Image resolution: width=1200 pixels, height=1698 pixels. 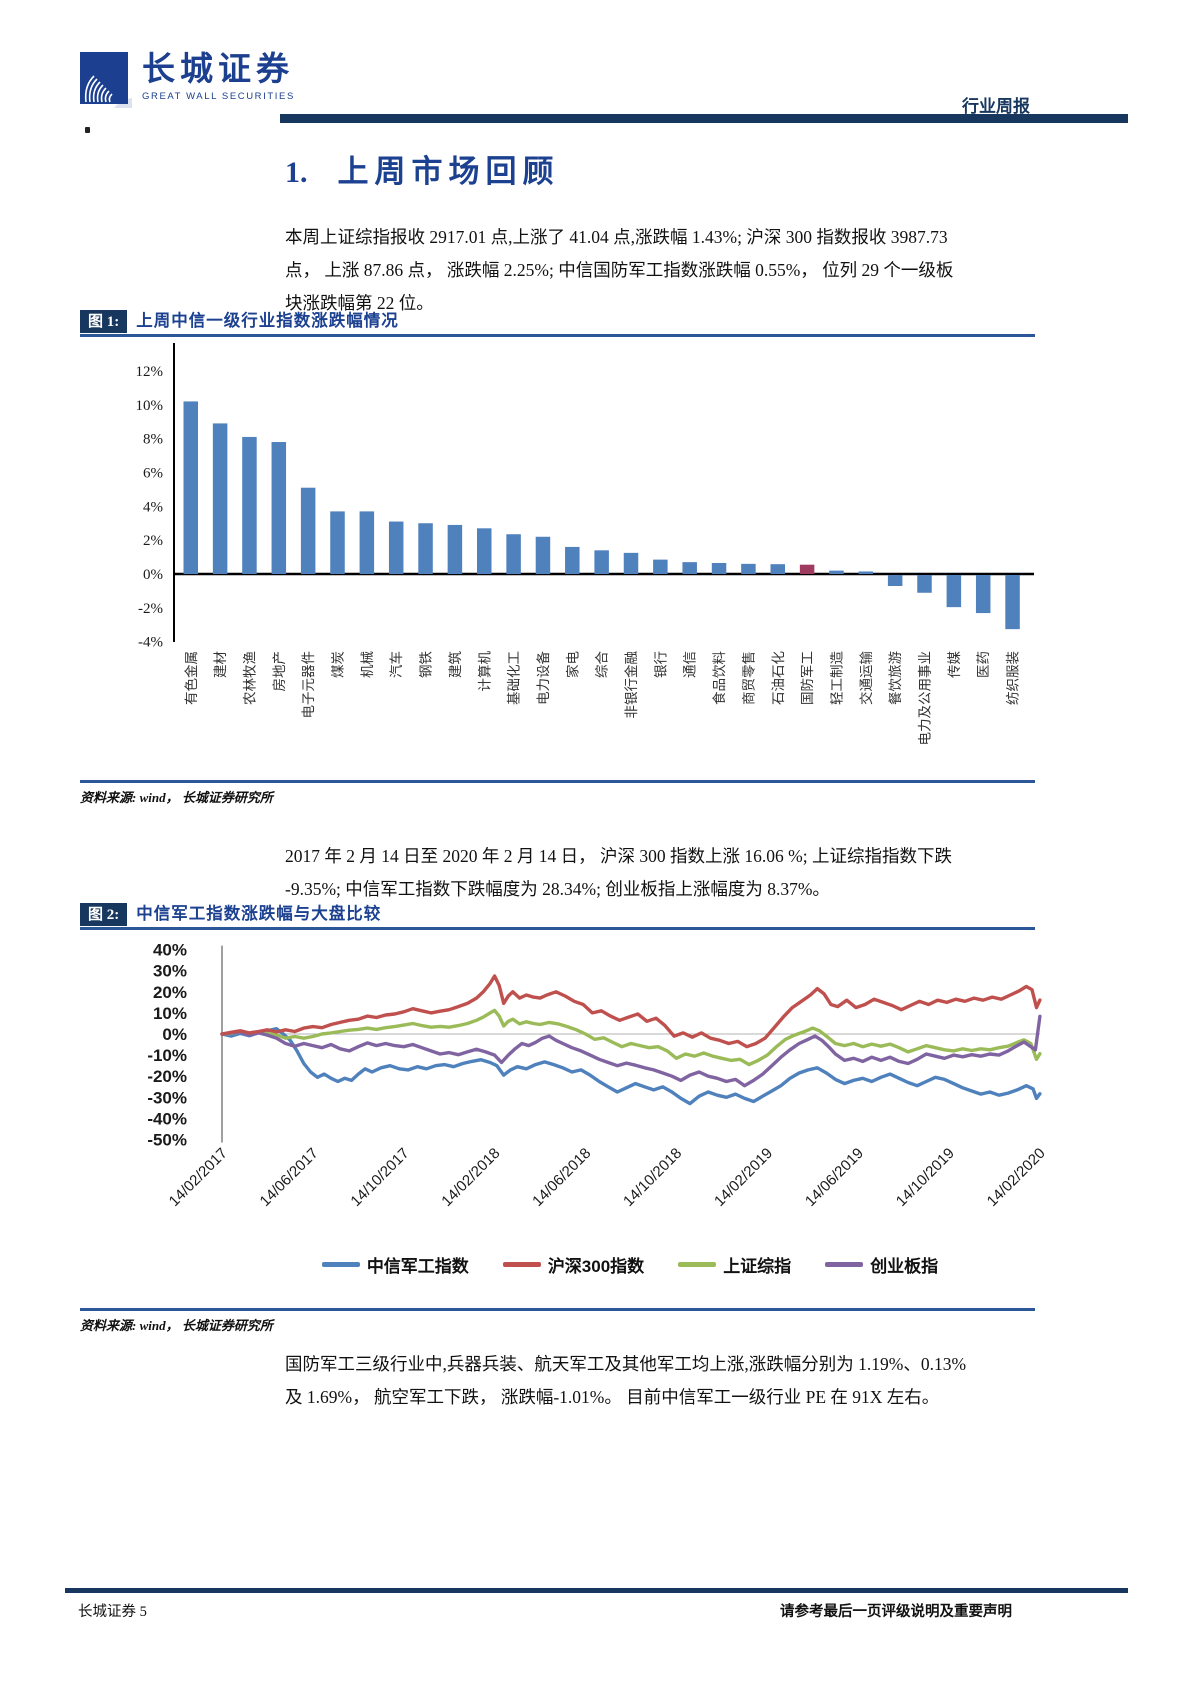 I want to click on brand-name-cn: 长城证券, so click(x=218, y=70).